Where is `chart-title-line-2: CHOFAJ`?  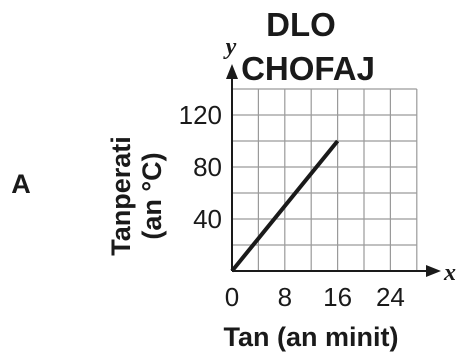 chart-title-line-2: CHOFAJ is located at coordinates (308, 68).